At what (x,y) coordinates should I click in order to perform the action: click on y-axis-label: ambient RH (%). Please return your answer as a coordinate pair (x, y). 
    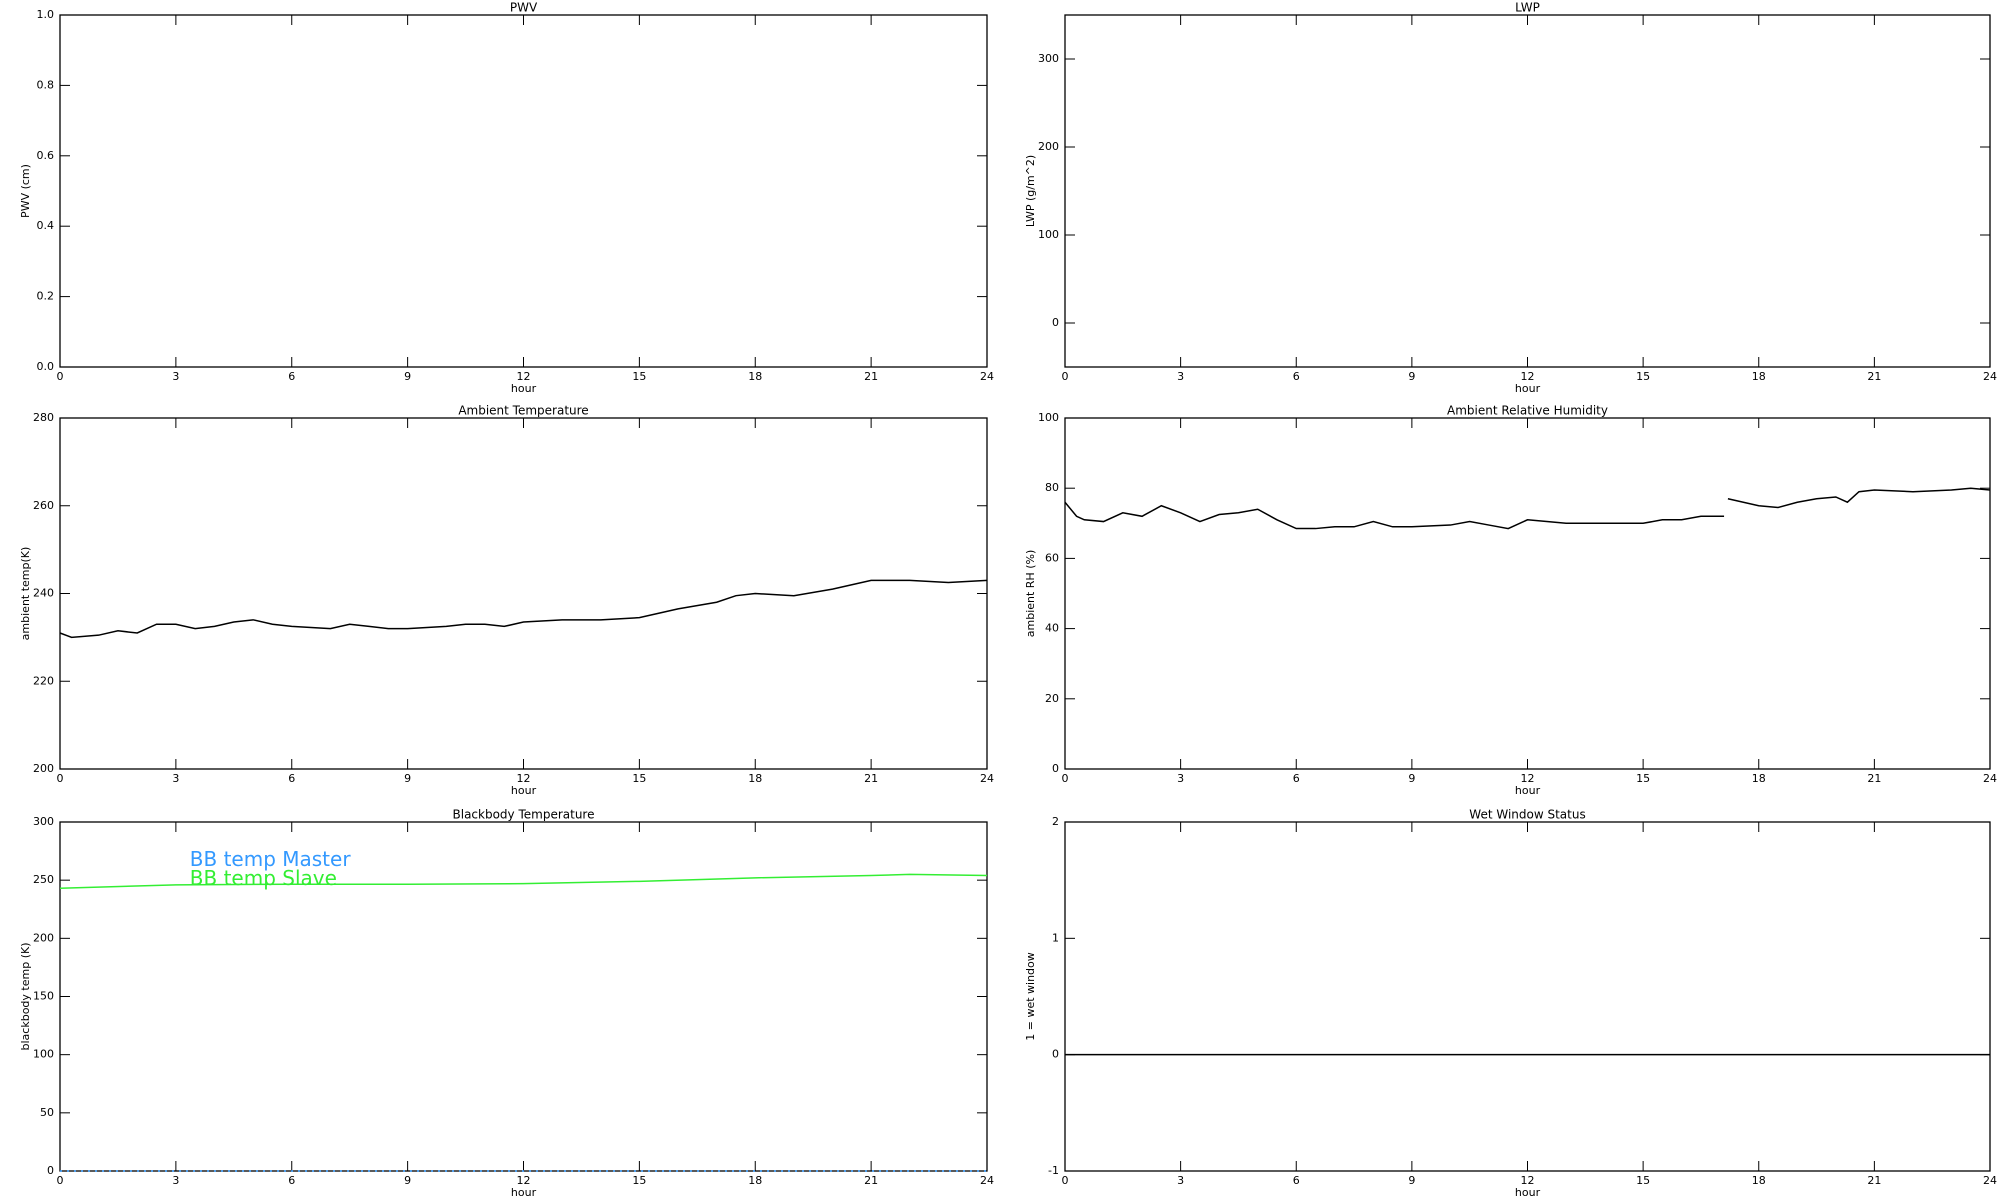
    Looking at the image, I should click on (1030, 594).